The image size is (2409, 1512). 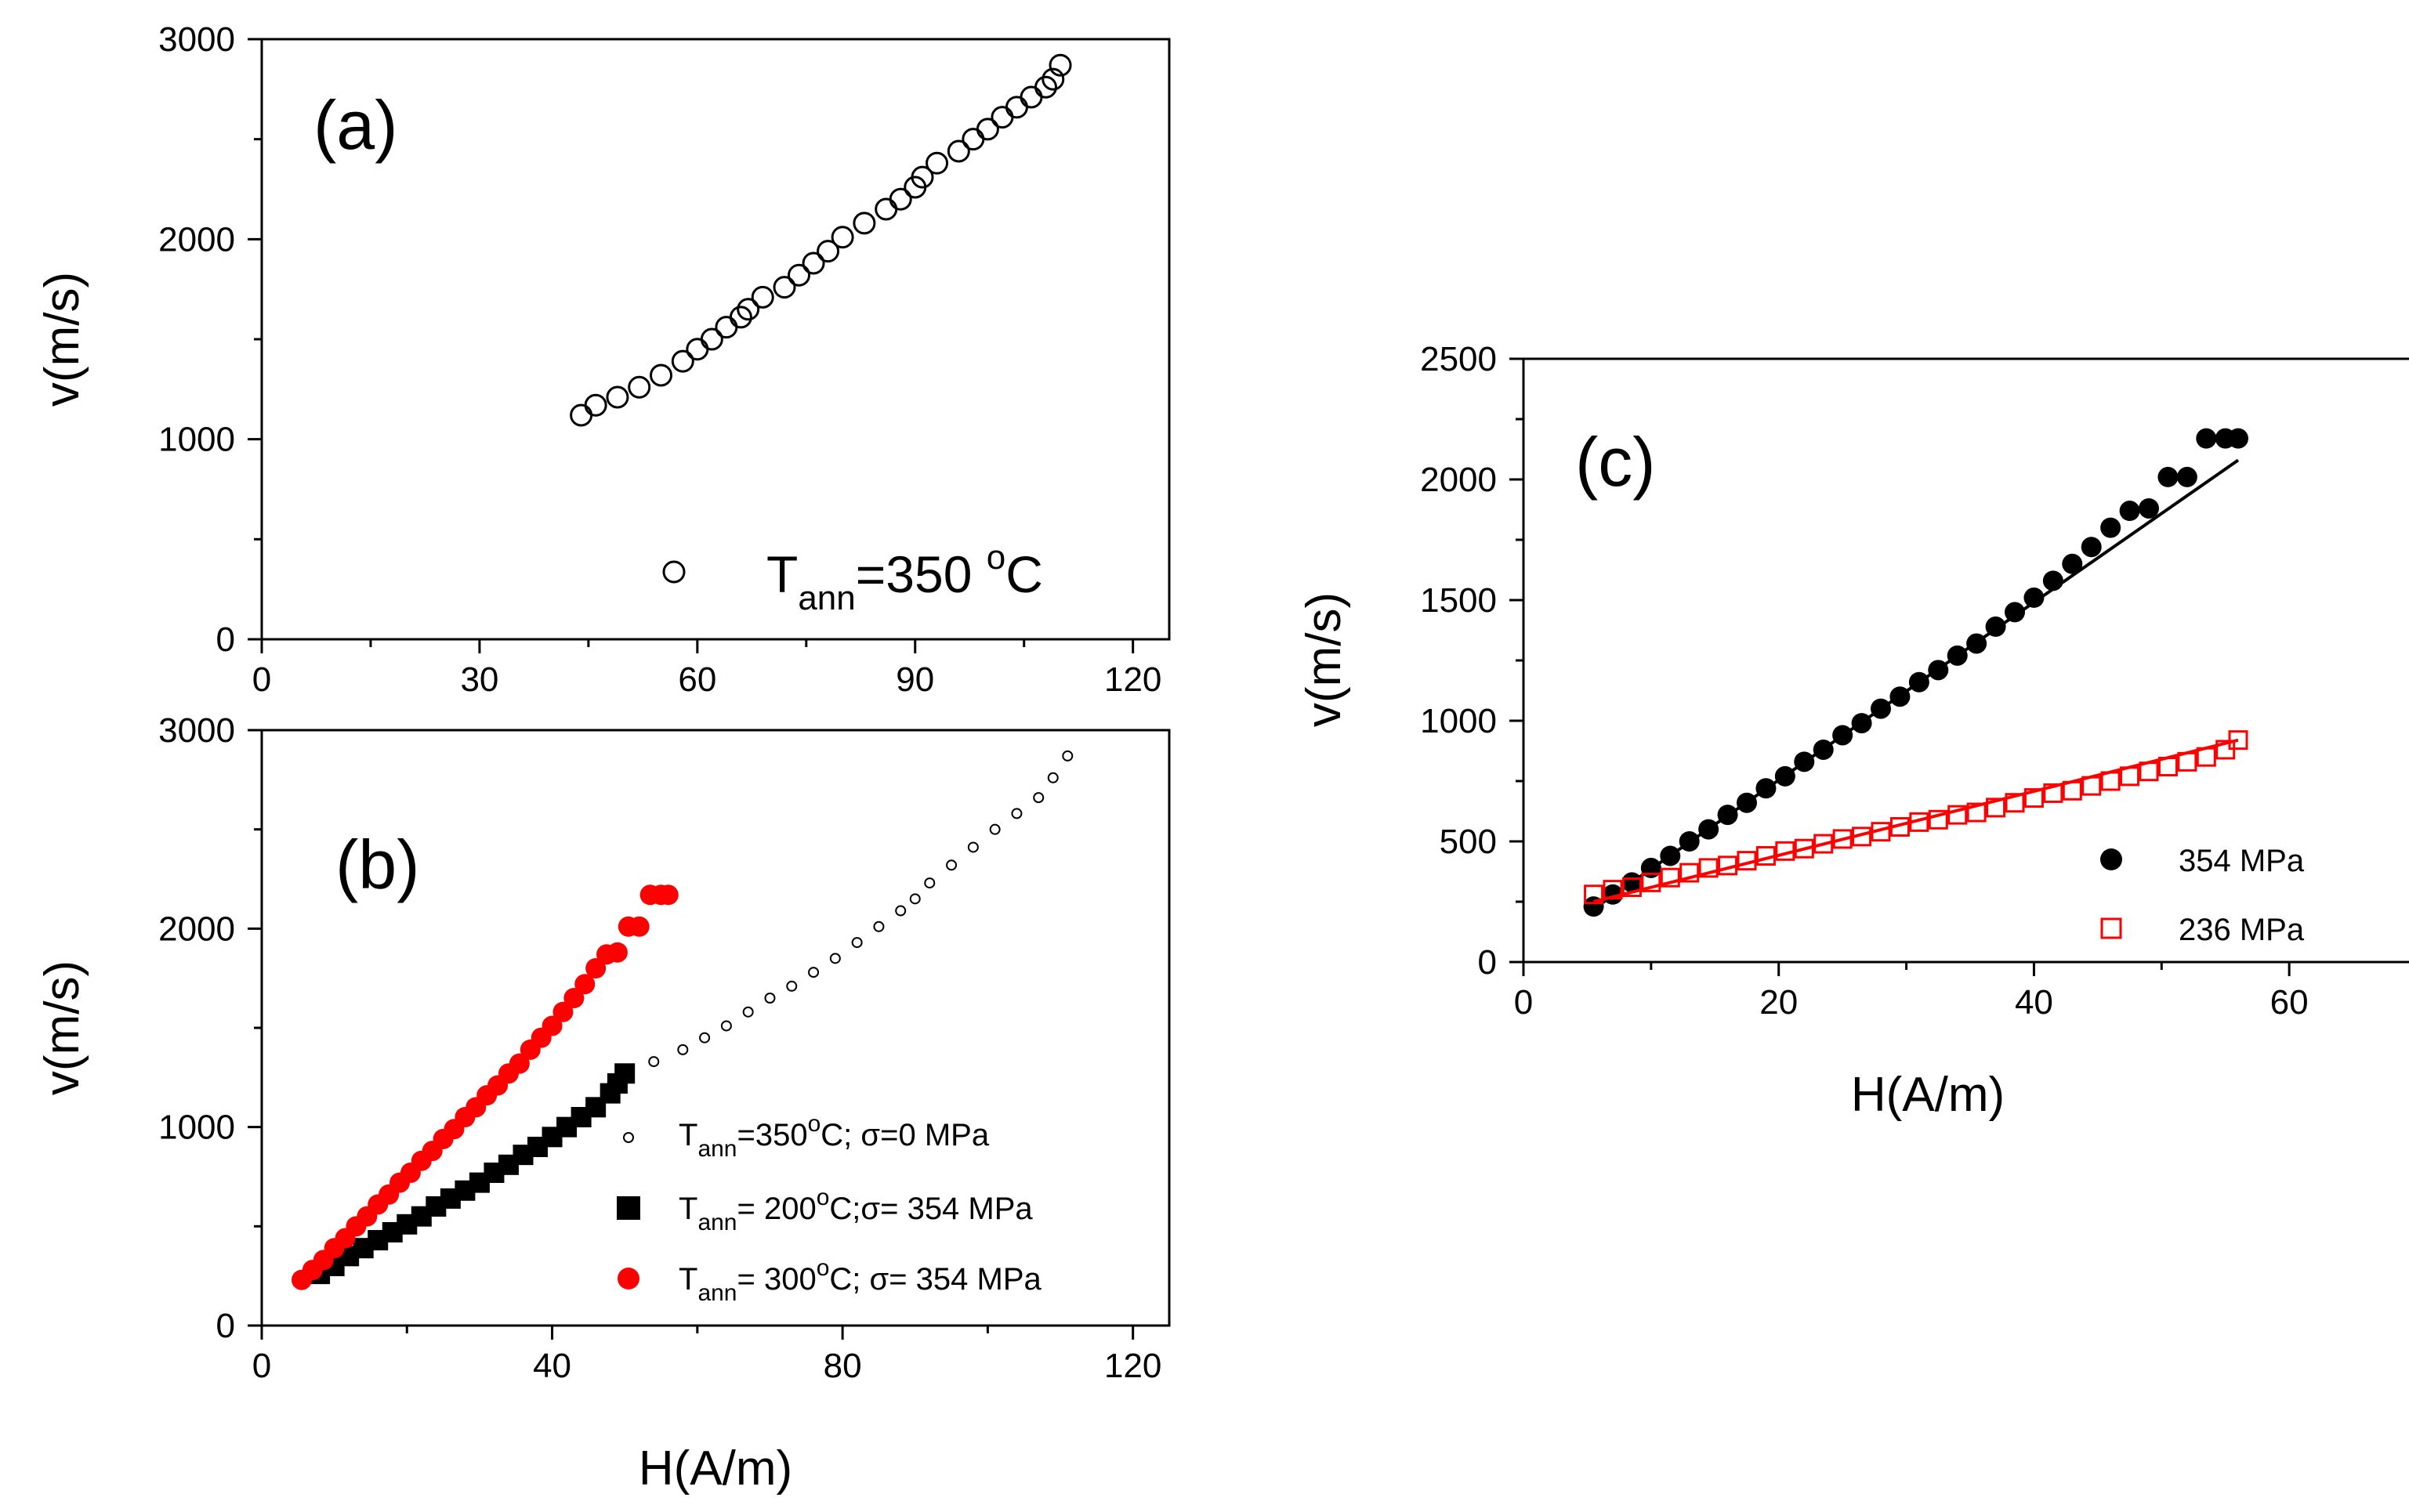 I want to click on panel-label-c: (c), so click(x=1615, y=462).